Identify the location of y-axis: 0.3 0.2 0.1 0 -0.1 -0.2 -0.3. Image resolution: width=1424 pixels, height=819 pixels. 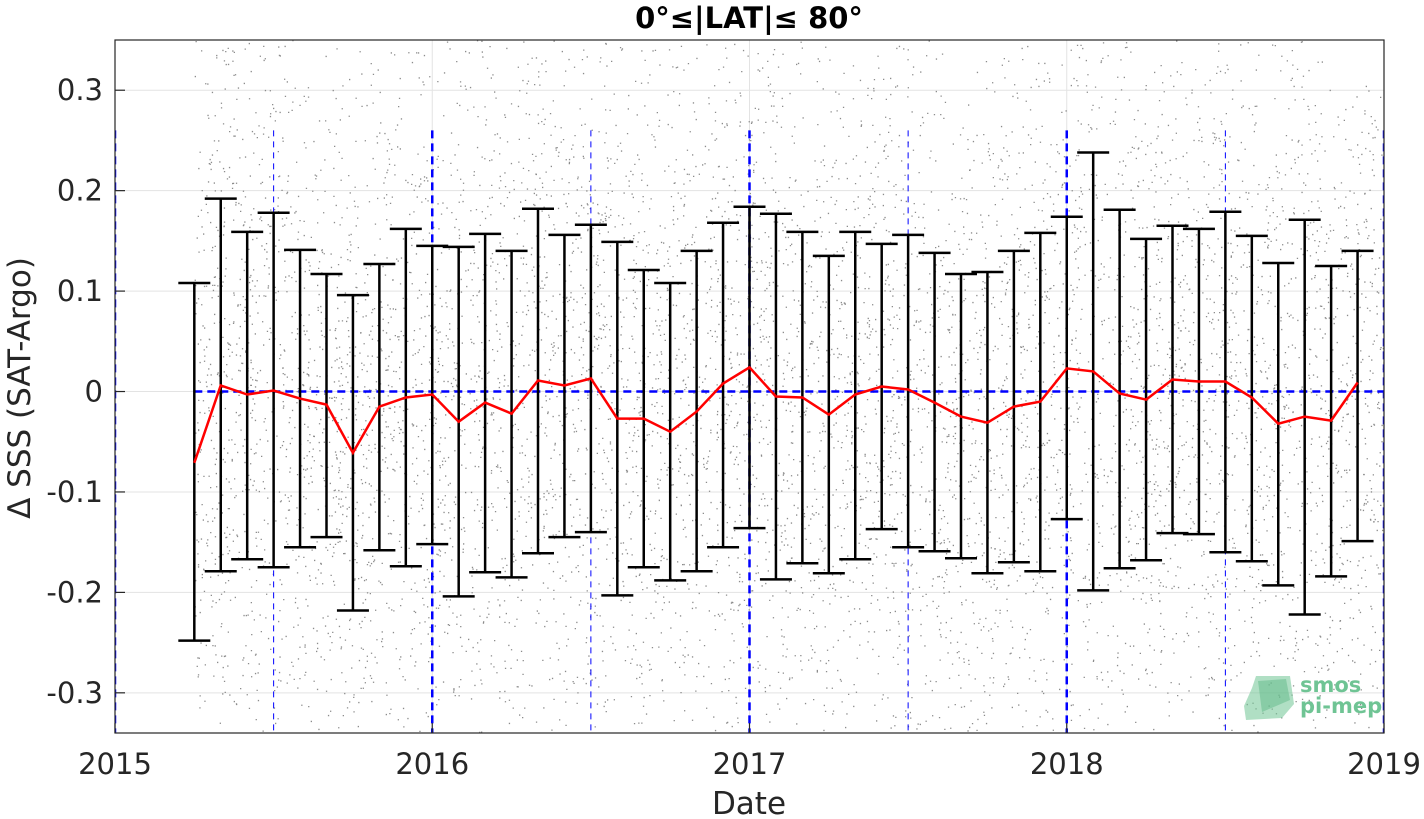
(85, 391).